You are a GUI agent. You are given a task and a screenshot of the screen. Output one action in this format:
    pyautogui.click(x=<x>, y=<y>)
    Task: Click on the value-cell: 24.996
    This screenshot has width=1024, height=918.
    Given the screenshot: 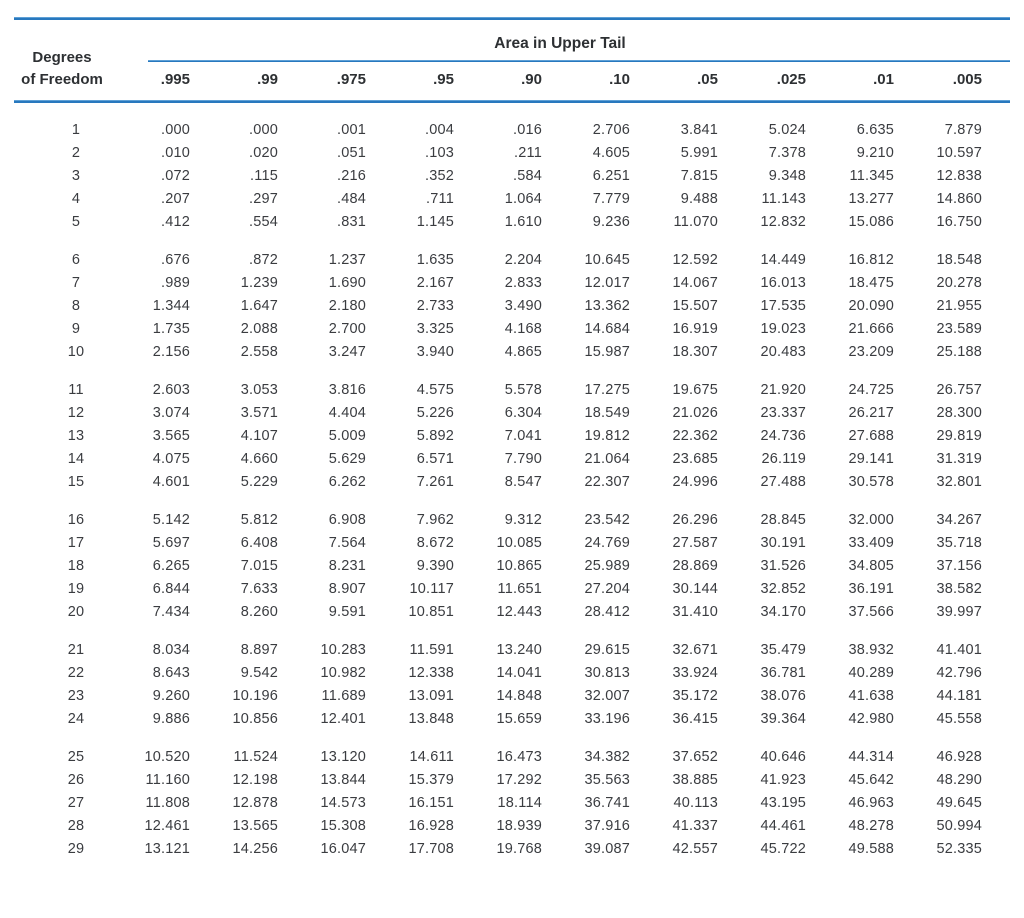 What is the action you would take?
    pyautogui.click(x=695, y=481)
    